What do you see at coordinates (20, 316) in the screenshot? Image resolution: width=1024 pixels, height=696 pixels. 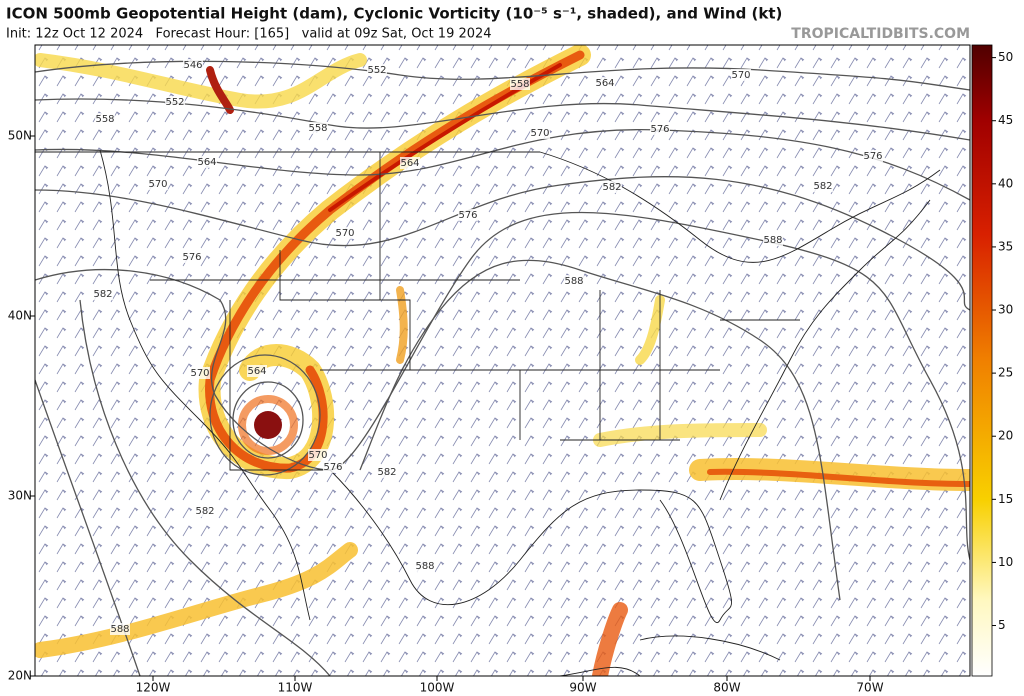 I see `latitude-label: 40N` at bounding box center [20, 316].